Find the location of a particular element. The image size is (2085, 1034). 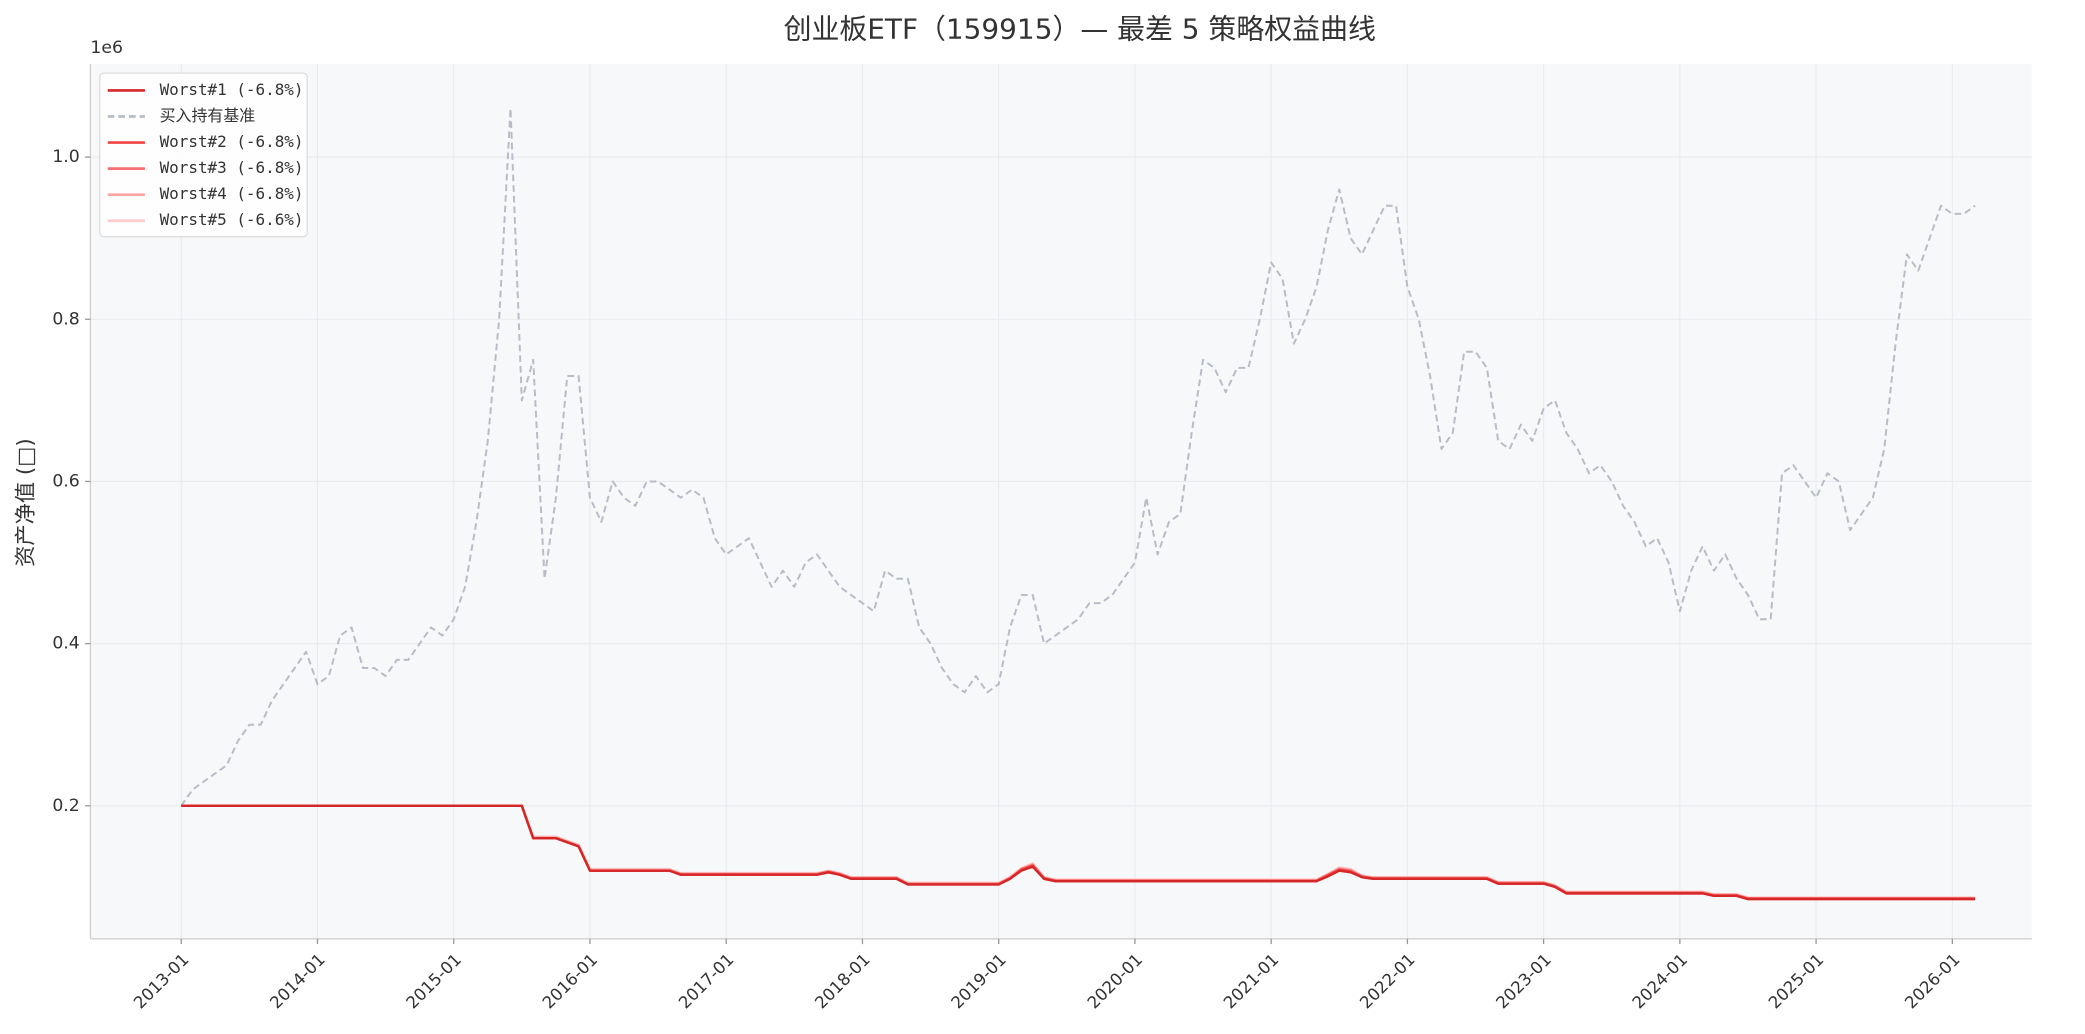

x-tick-label: 2021-01 is located at coordinates (1251, 981).